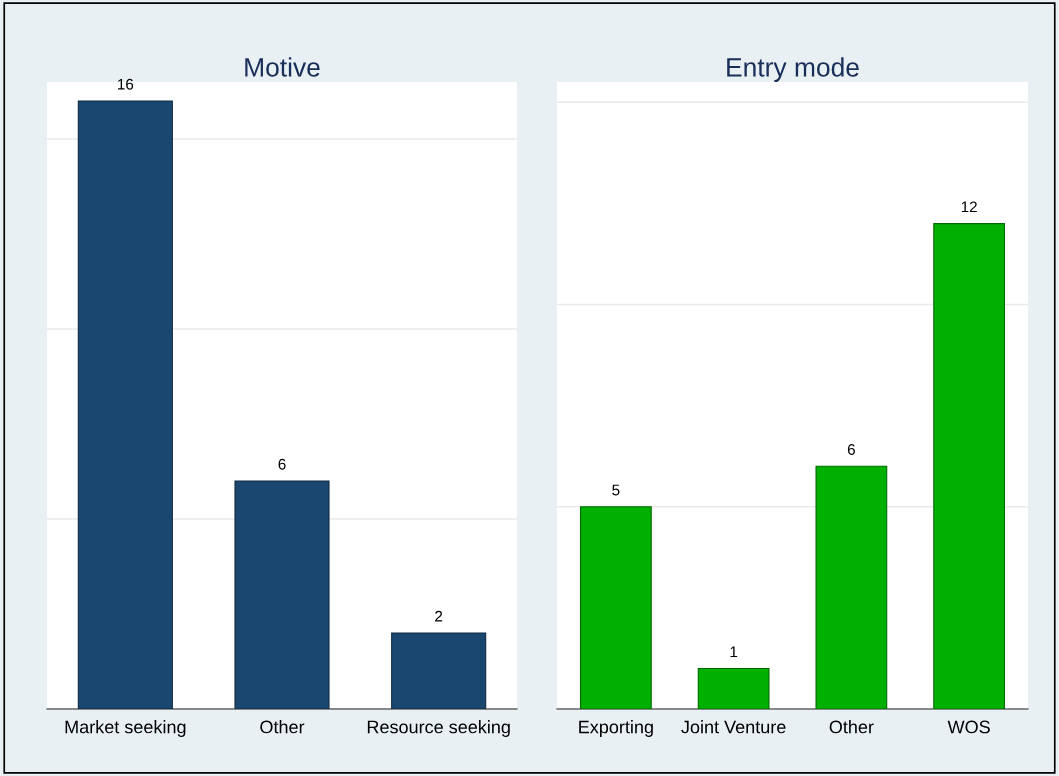 The image size is (1059, 776). What do you see at coordinates (616, 728) in the screenshot?
I see `x-tick-label: Exporting` at bounding box center [616, 728].